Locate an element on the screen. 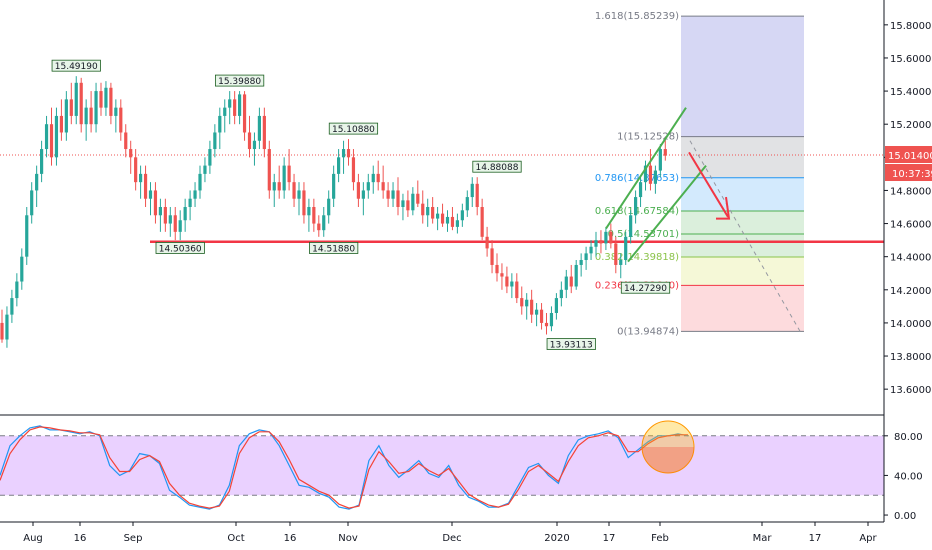 This screenshot has width=932, height=550. y-tick-label: 15.80000 is located at coordinates (911, 26).